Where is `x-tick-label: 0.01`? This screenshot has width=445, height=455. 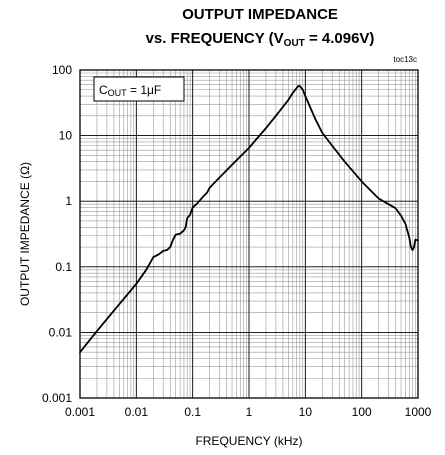
x-tick-label: 0.01 is located at coordinates (137, 412).